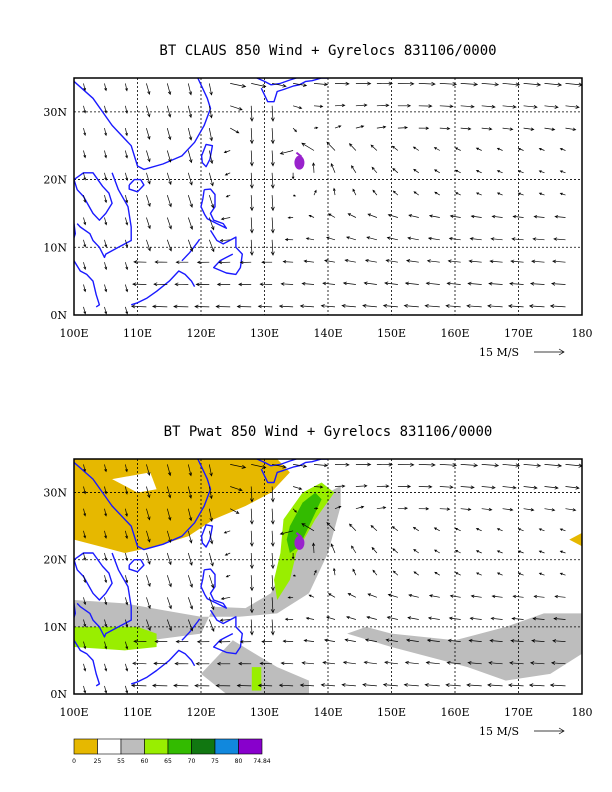  What do you see at coordinates (261, 761) in the screenshot?
I see `colorbar-level-label: 74.84` at bounding box center [261, 761].